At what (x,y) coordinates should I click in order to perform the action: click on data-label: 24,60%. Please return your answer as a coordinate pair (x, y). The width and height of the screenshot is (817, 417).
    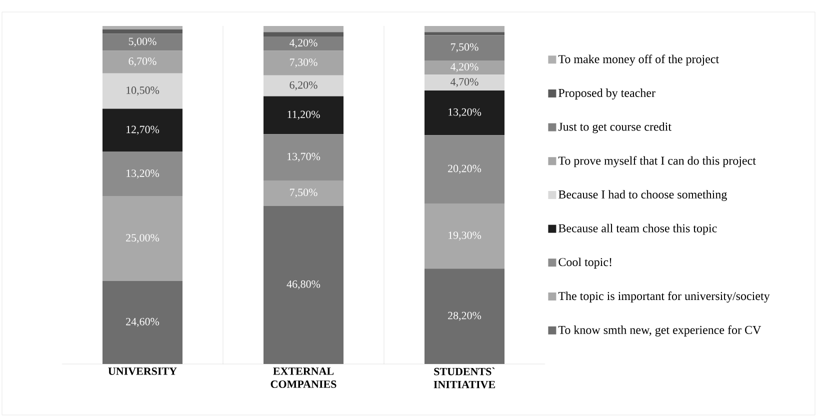
    Looking at the image, I should click on (143, 322).